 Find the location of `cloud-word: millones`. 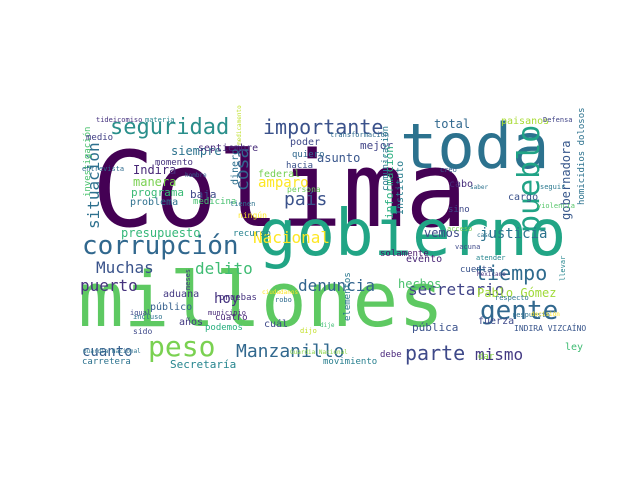

cloud-word: millones is located at coordinates (261, 299).